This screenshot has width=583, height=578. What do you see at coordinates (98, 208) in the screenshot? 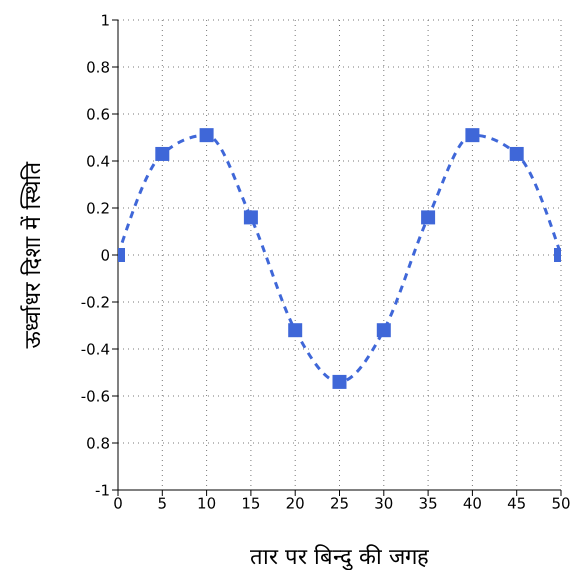
I see `y-tick-label: 0.2` at bounding box center [98, 208].